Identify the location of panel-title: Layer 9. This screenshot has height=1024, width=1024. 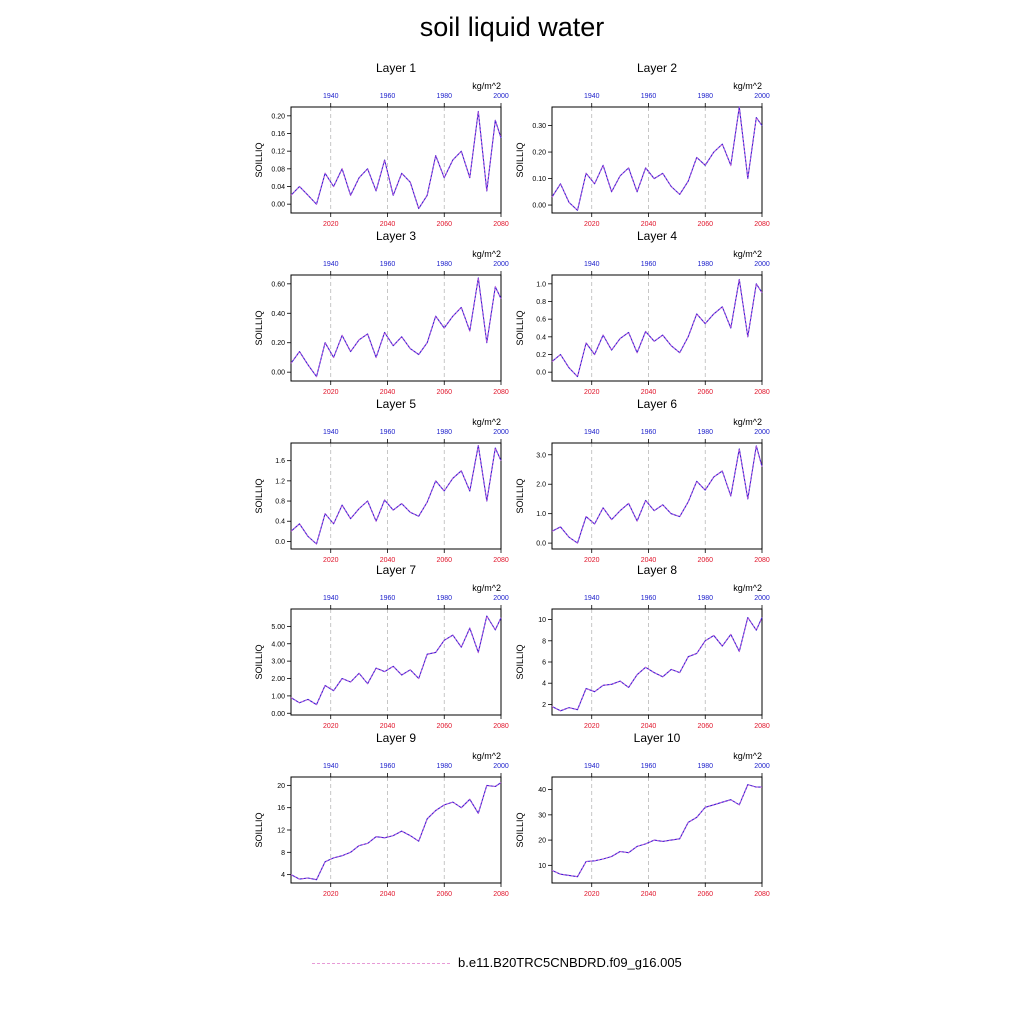
(396, 738).